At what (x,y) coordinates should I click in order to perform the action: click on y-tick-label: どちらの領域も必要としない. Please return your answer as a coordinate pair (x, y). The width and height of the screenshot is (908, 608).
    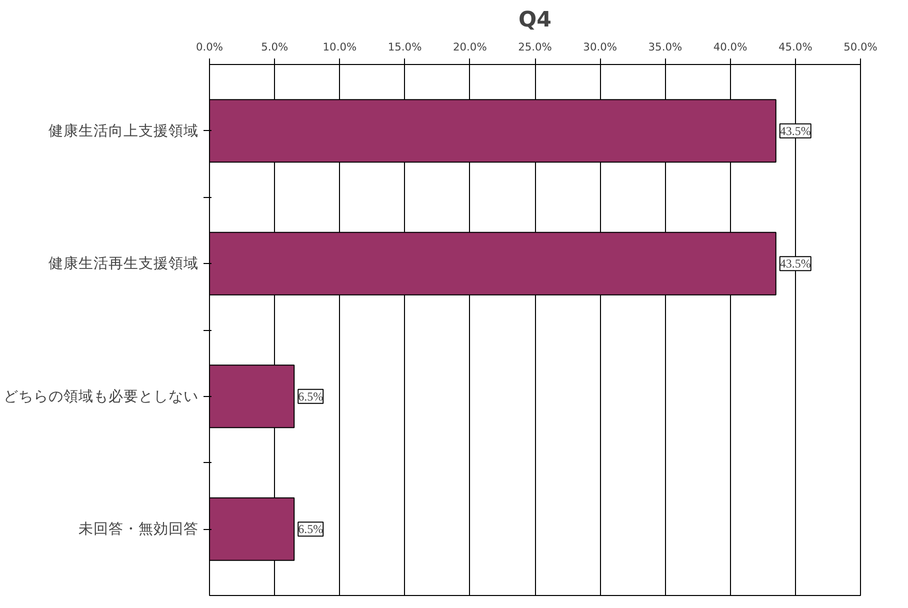
    Looking at the image, I should click on (101, 396).